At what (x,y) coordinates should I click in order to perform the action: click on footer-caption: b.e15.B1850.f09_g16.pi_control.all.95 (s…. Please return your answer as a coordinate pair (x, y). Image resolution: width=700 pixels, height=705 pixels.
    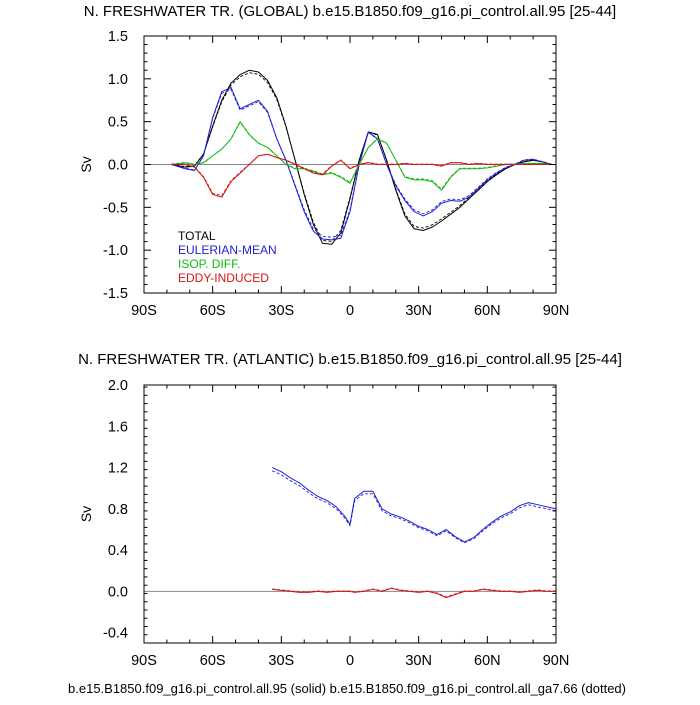
    Looking at the image, I should click on (347, 688).